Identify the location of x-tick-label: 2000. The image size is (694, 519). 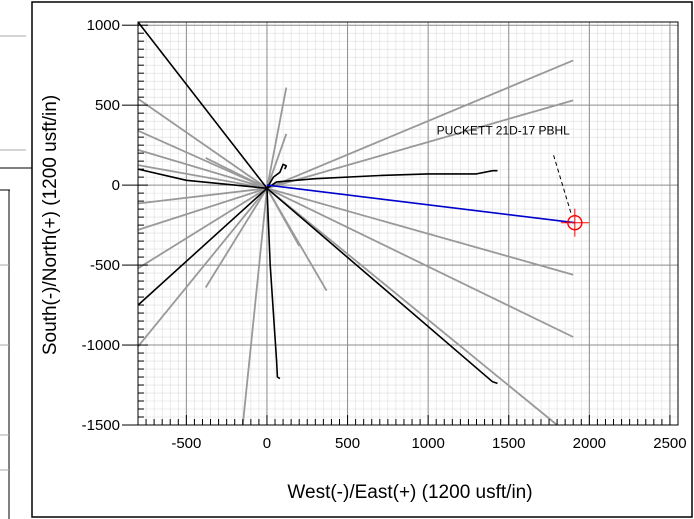
(589, 443).